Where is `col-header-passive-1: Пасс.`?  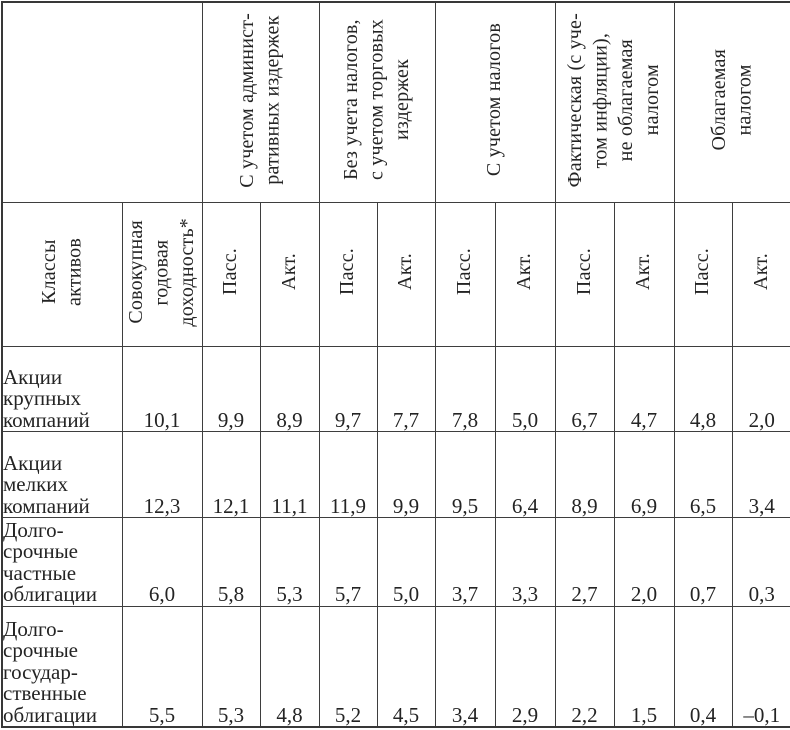 col-header-passive-1: Пасс. is located at coordinates (231, 274).